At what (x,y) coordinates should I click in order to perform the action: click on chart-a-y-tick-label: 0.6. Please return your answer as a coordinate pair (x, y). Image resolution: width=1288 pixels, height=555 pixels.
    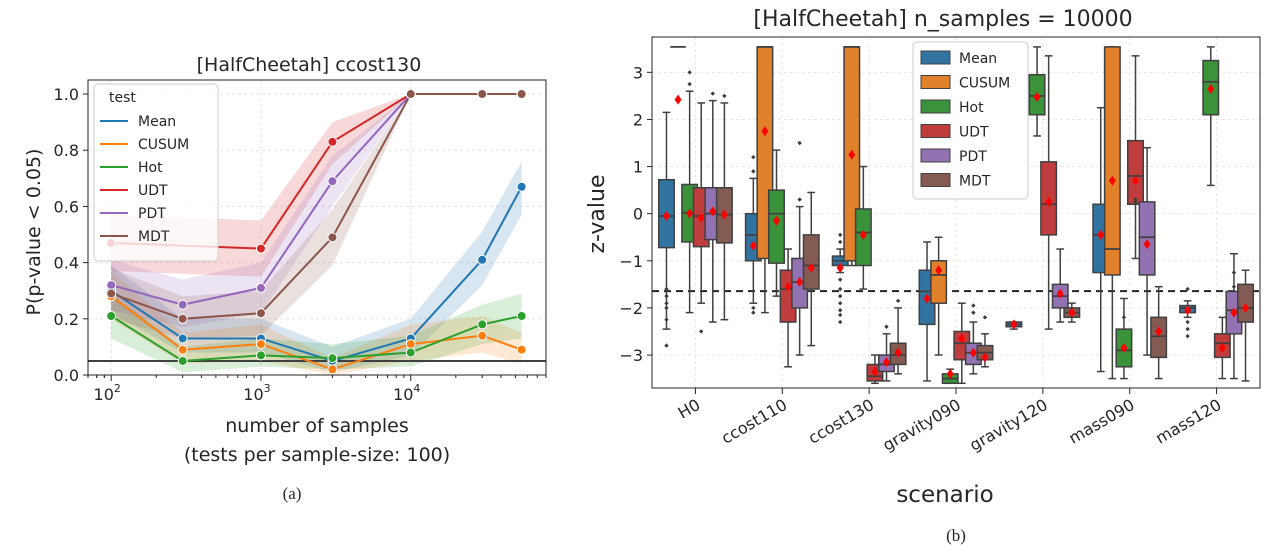
    Looking at the image, I should click on (66, 206).